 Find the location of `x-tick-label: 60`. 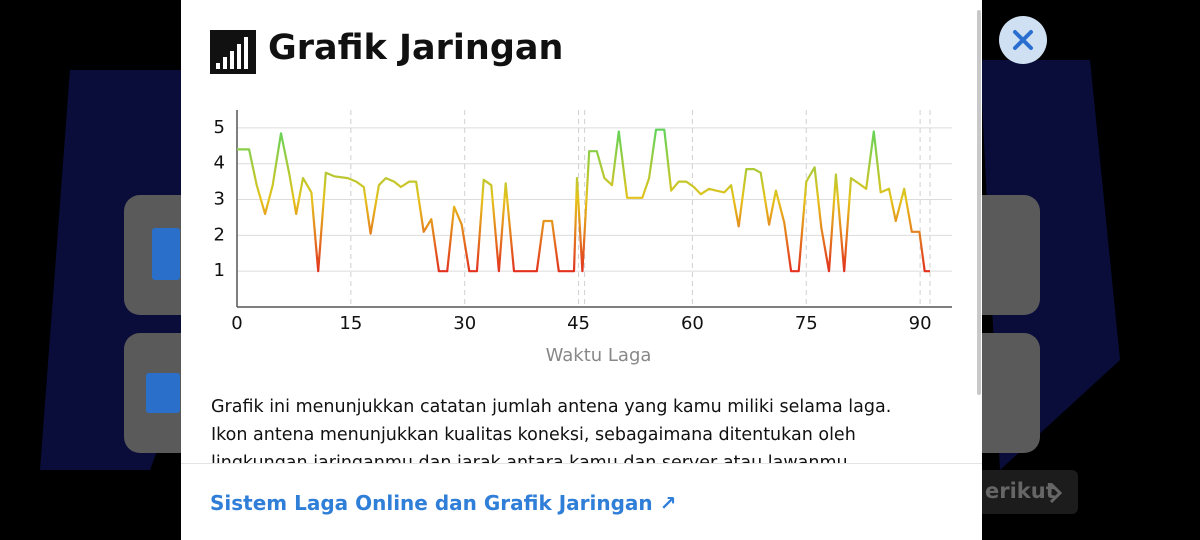

x-tick-label: 60 is located at coordinates (692, 323).